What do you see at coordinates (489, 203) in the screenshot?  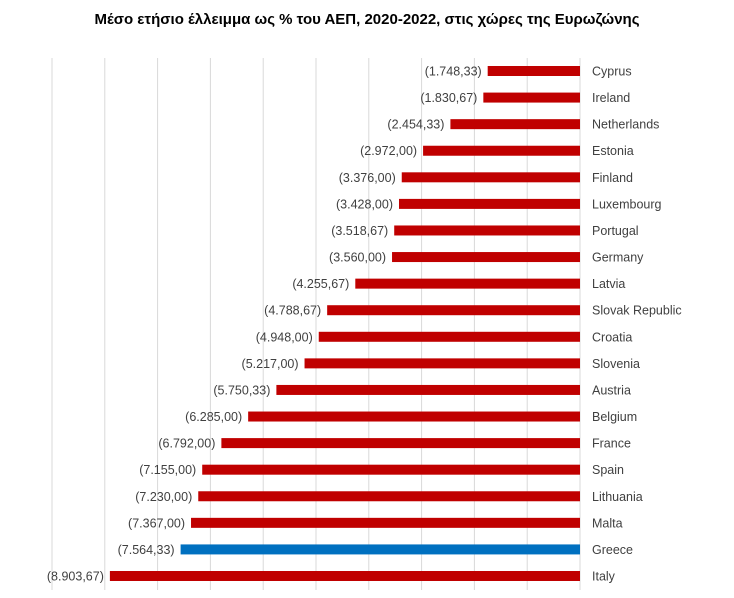 I see `bar-luxembourg` at bounding box center [489, 203].